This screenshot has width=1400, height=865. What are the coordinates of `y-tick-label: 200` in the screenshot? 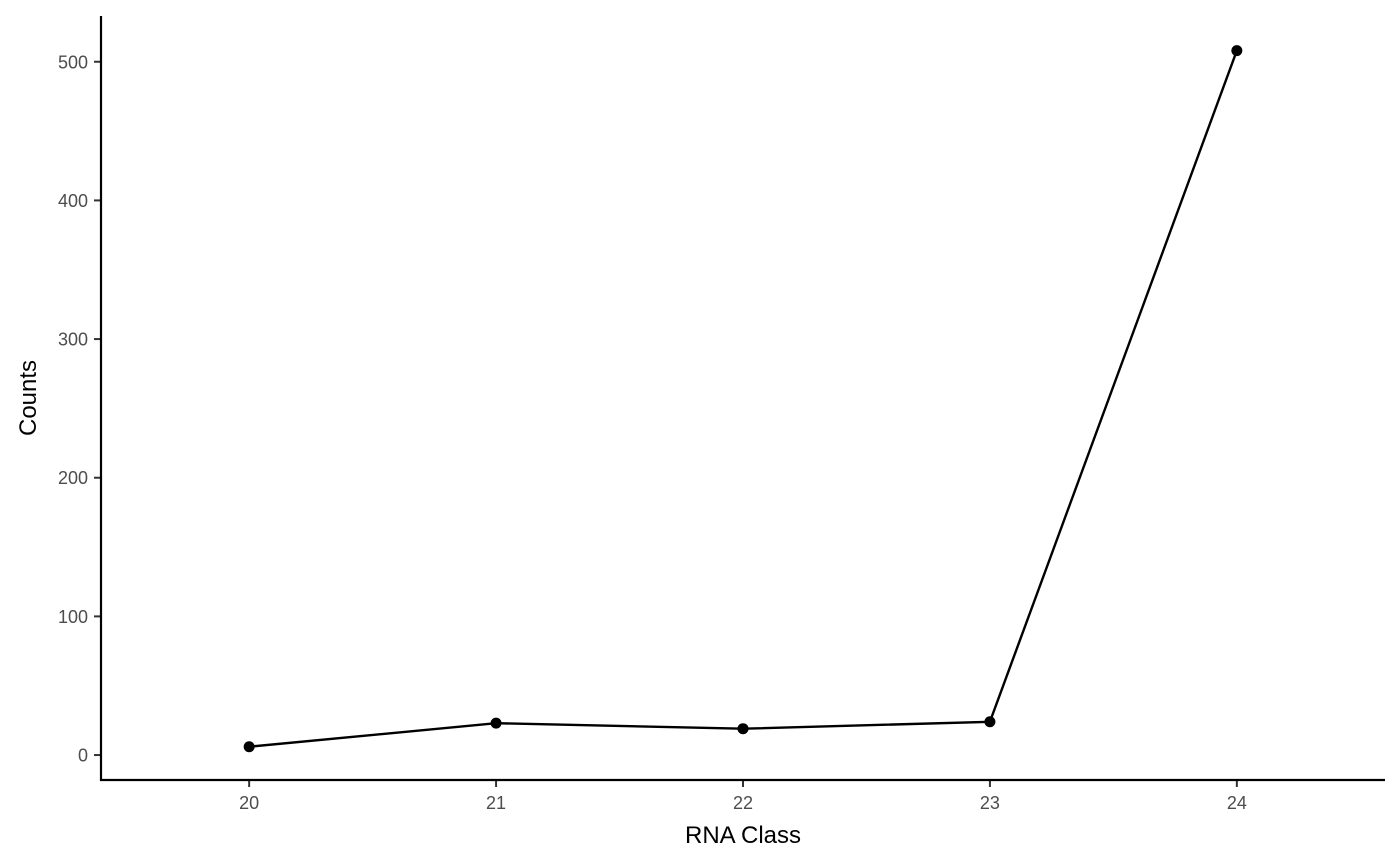 It's located at (73, 478).